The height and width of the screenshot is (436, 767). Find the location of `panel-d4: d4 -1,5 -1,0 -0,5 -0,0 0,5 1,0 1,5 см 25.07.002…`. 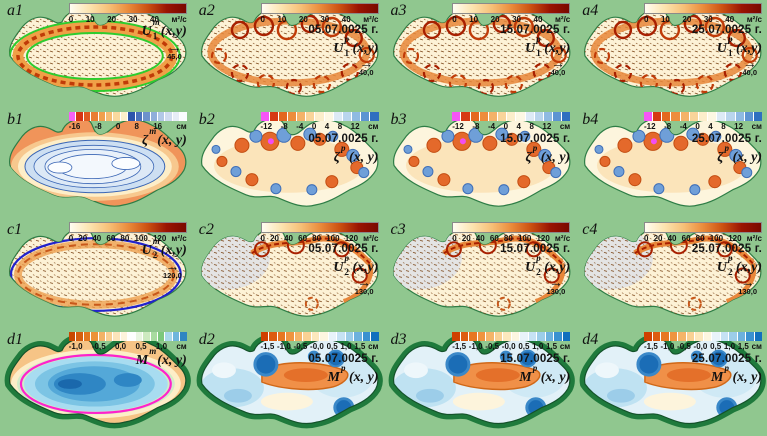

panel-d4: d4 -1,5 -1,0 -0,5 -0,0 0,5 1,0 1,5 см 25.07.002… is located at coordinates (671, 382).